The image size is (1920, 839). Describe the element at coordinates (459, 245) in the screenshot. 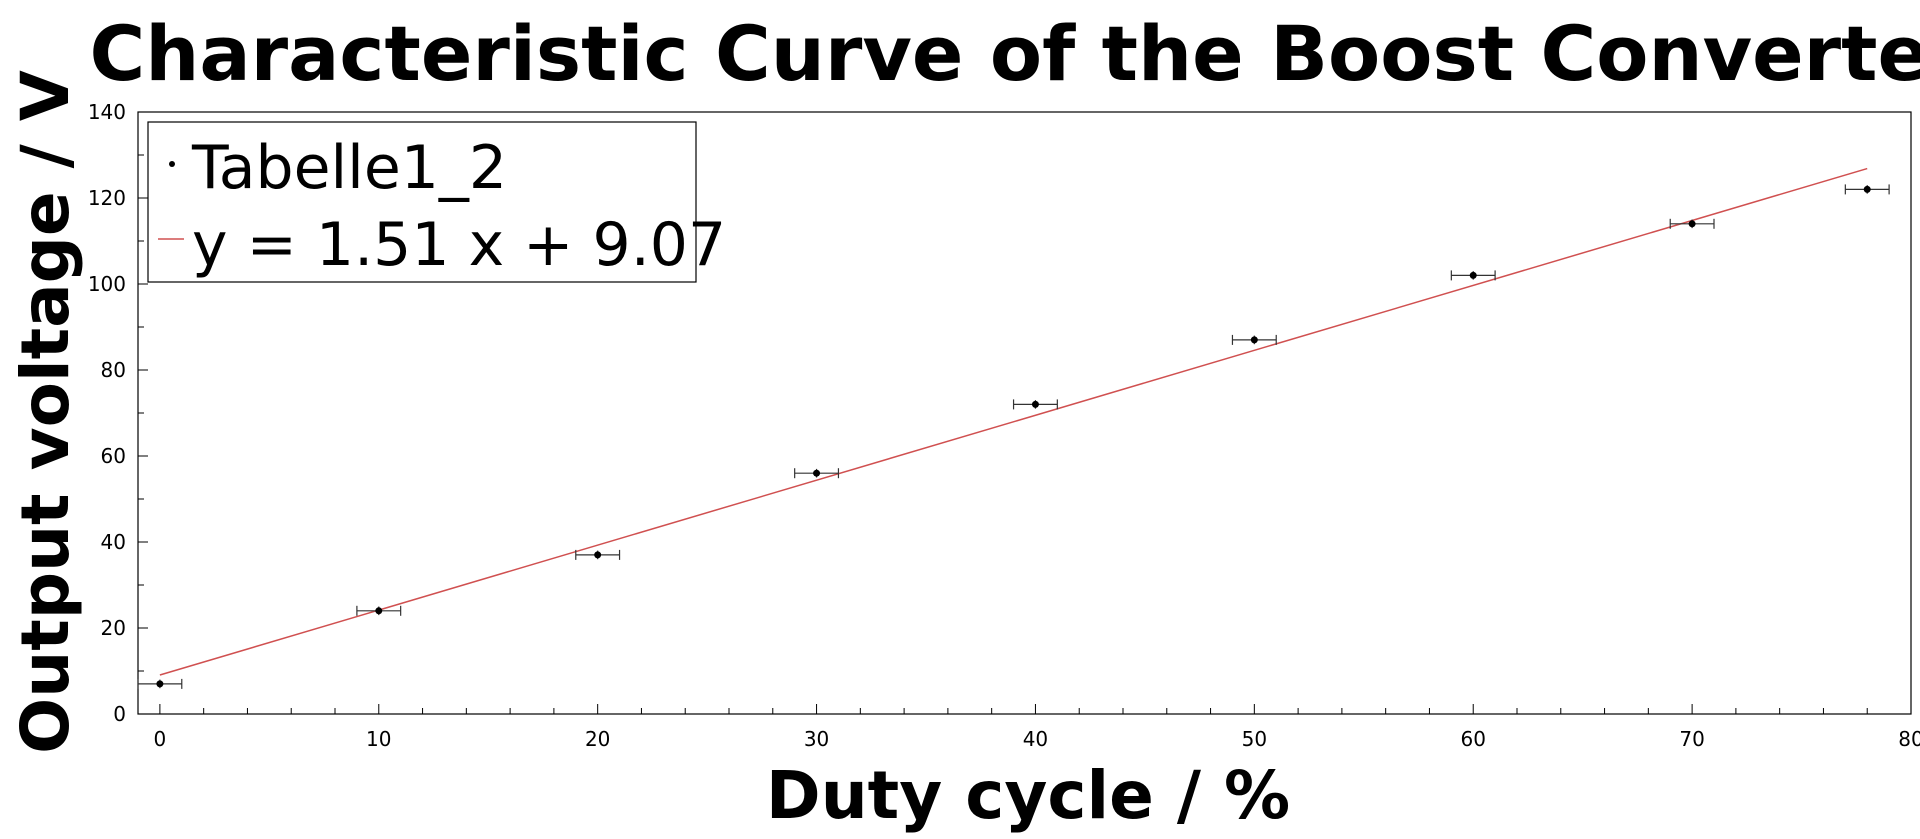

I see `legend-label-fit: y = 1.51 x + 9.07` at that location.